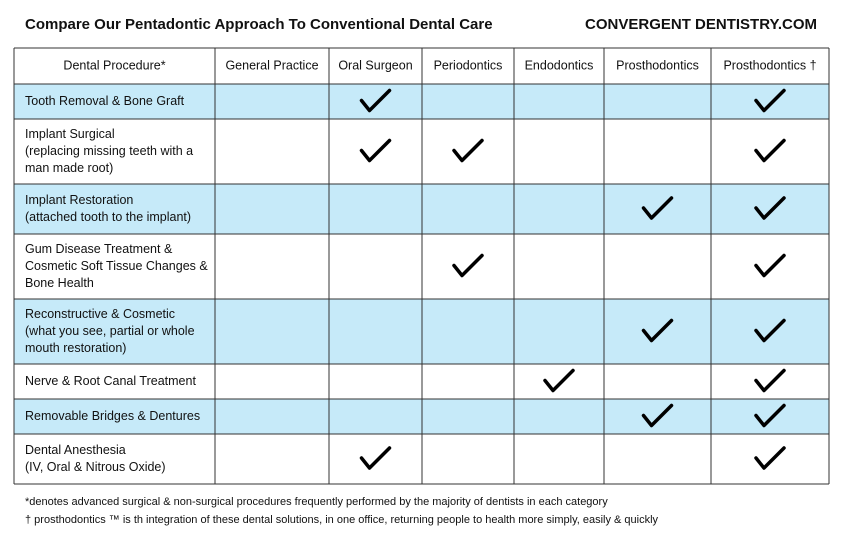 Image resolution: width=843 pixels, height=540 pixels. What do you see at coordinates (99, 249) in the screenshot?
I see `procedure-label: Gum Disease Treatment &` at bounding box center [99, 249].